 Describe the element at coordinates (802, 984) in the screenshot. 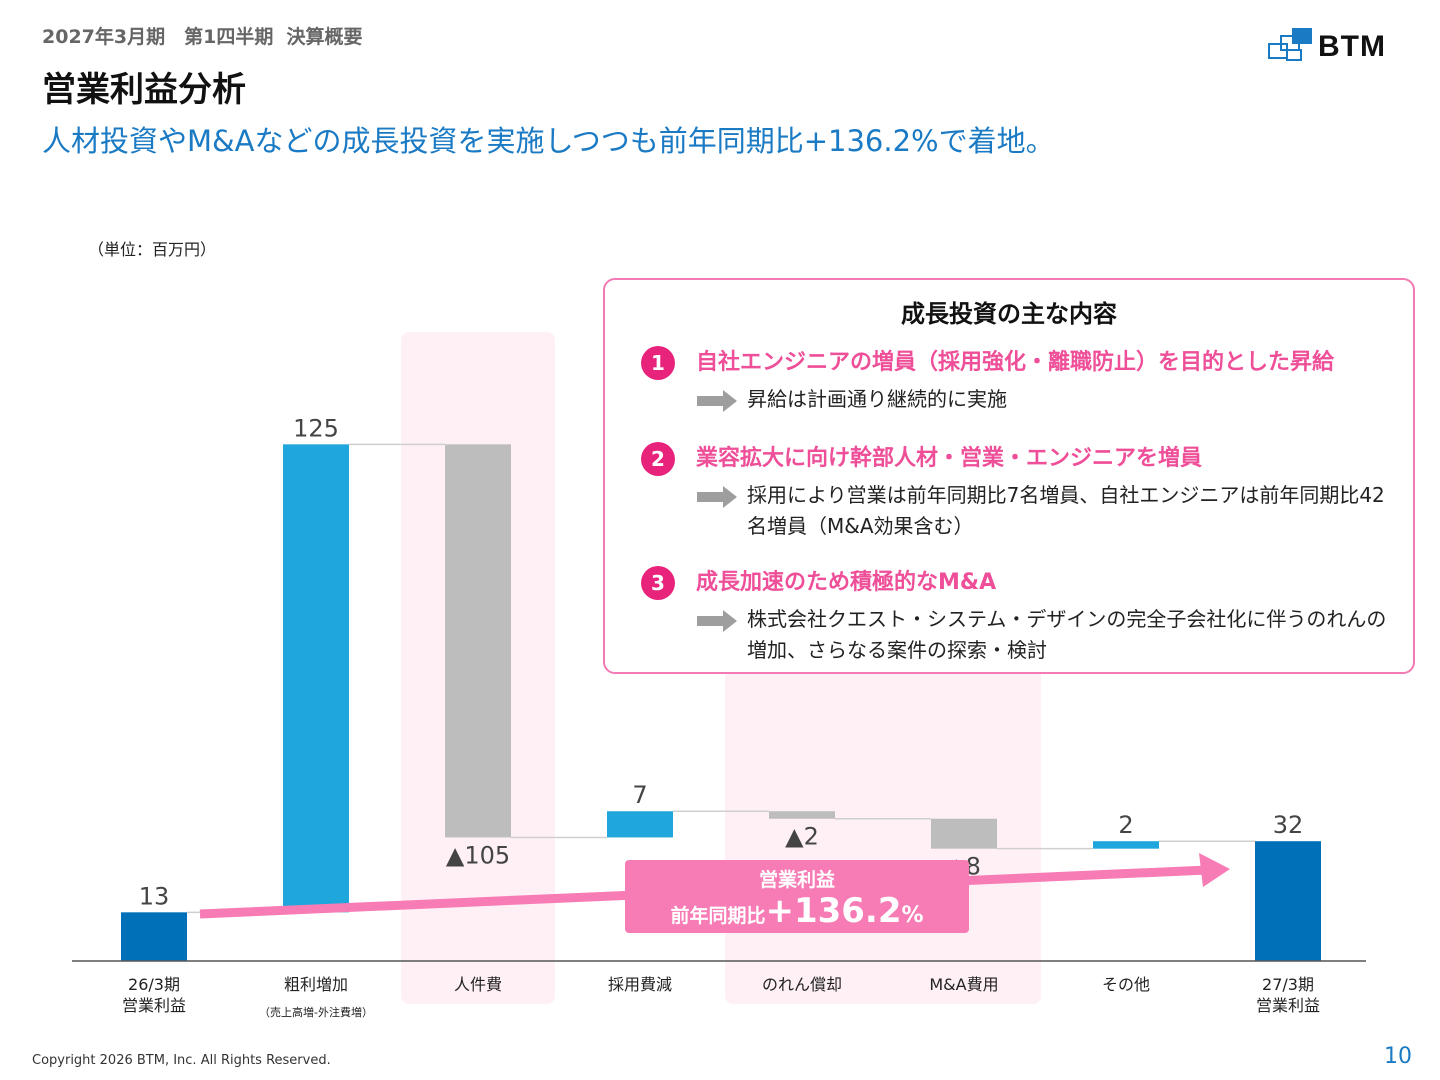

I see `category-label: のれん償却` at that location.